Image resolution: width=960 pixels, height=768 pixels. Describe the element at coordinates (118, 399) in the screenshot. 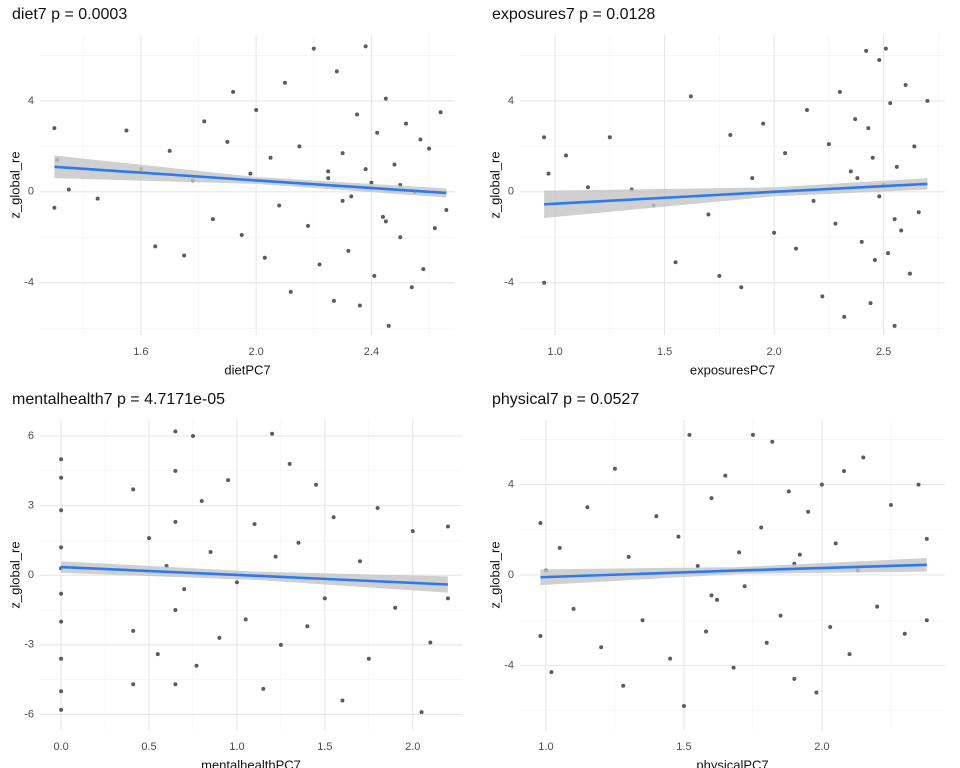

I see `panel-title: mentalhealth7 p = 4.7171e-05` at that location.